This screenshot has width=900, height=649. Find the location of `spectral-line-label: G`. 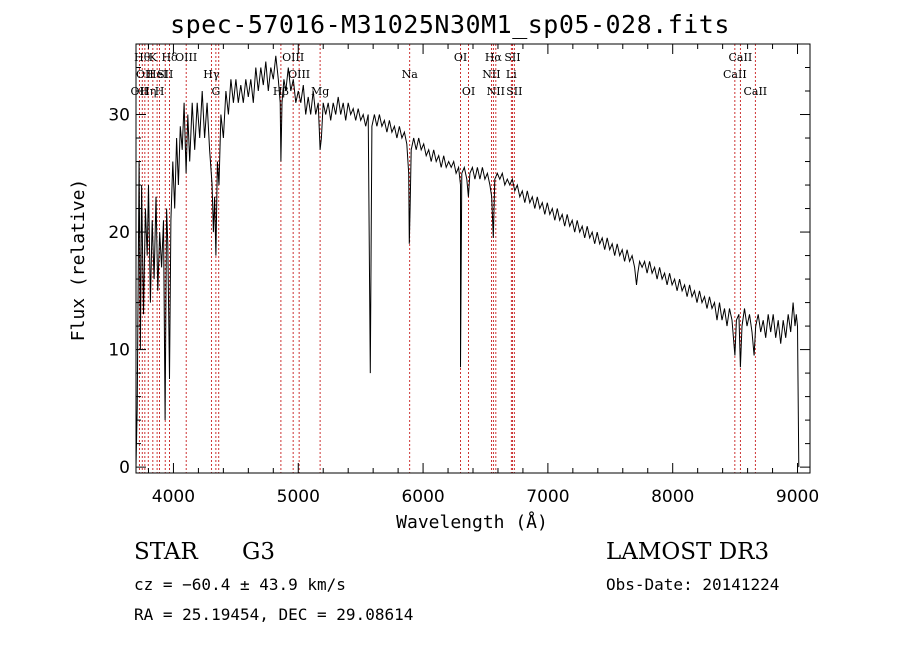

spectral-line-label: G is located at coordinates (215, 91).